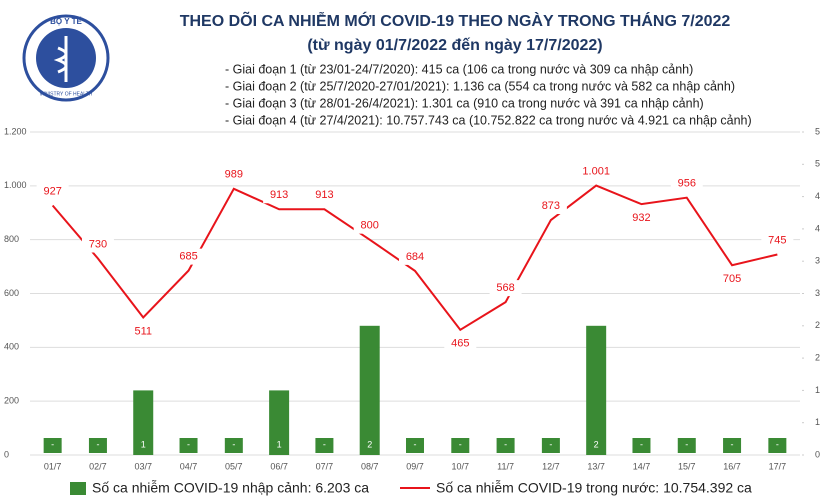  I want to click on x-tick-label: 15/7, so click(687, 466).